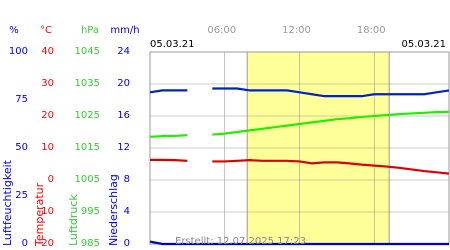 This screenshot has height=250, width=450. I want to click on y-tick-label: 40, so click(47, 51).